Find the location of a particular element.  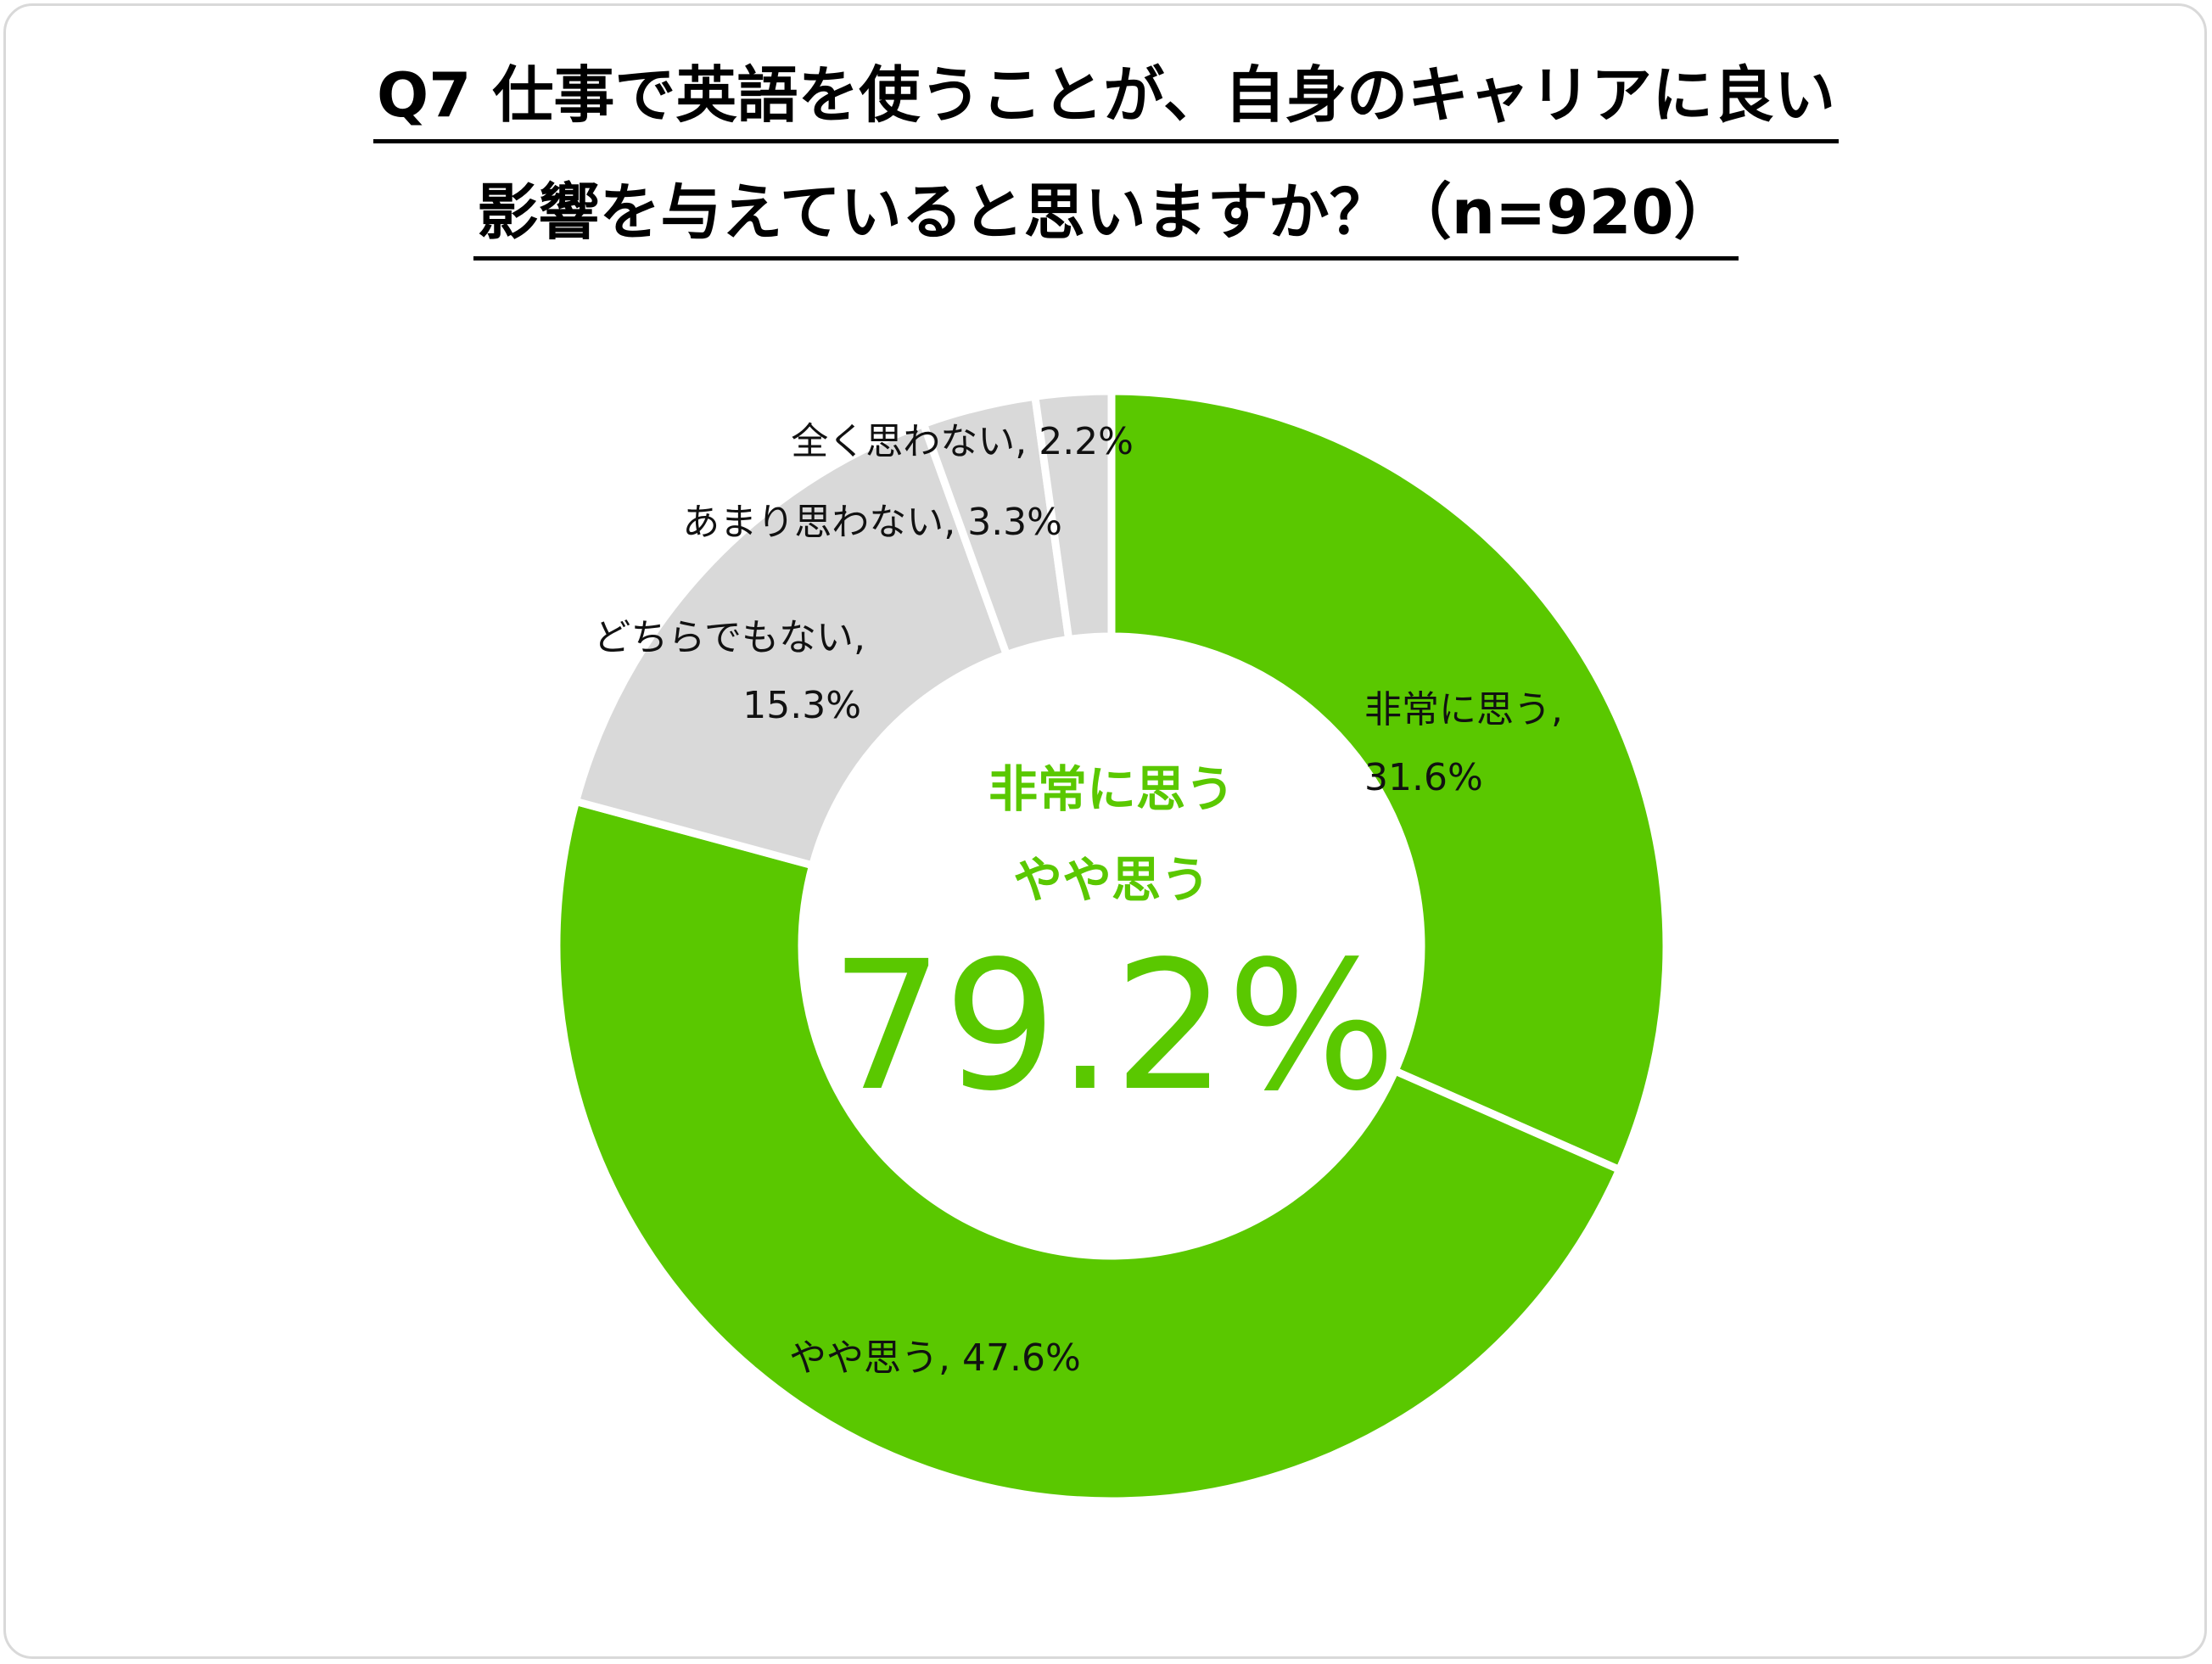

label-neither-value: 15.3% is located at coordinates (801, 705).